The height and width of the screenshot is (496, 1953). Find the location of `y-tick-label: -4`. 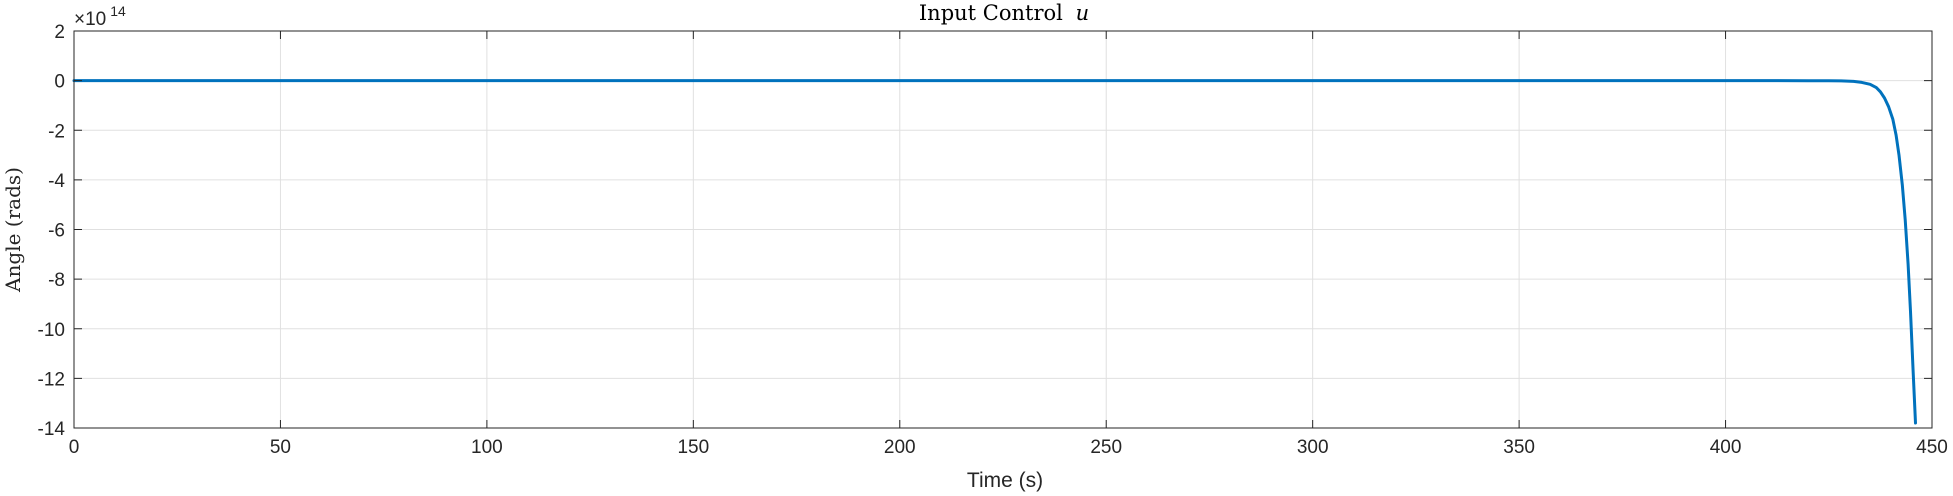

y-tick-label: -4 is located at coordinates (56, 181).